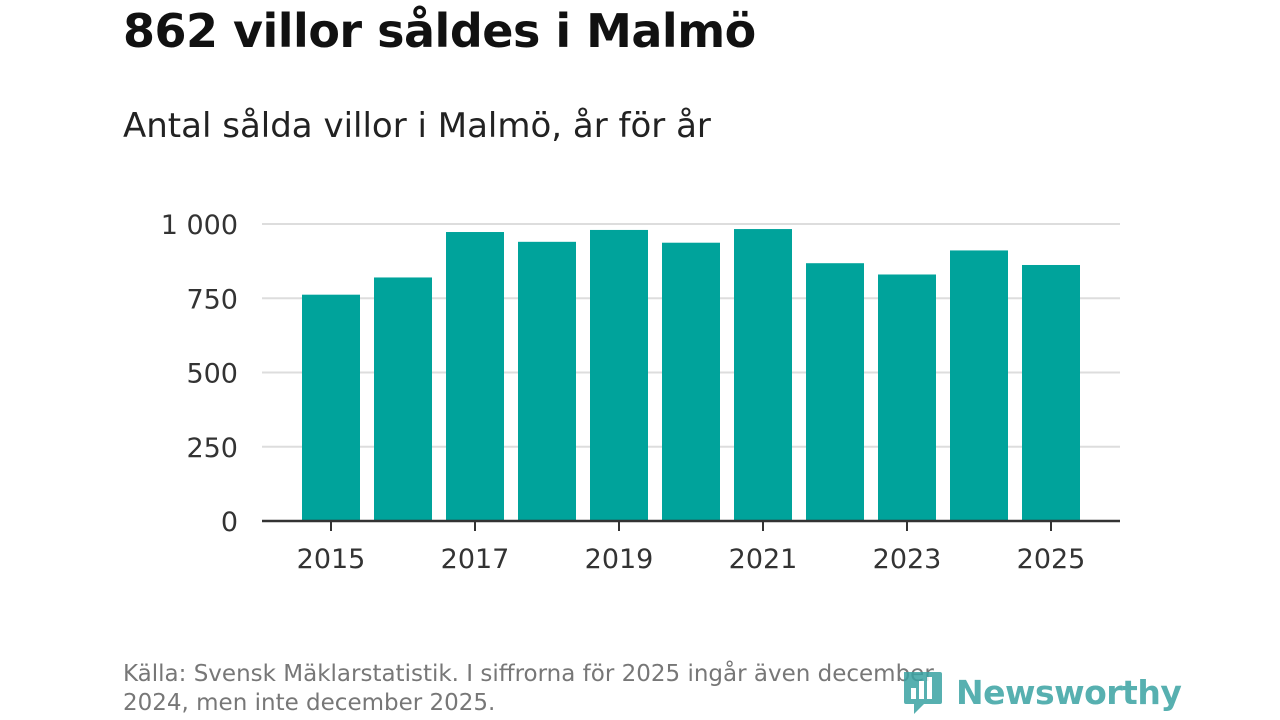 This screenshot has height=720, width=1280. Describe the element at coordinates (1051, 392) in the screenshot. I see `bar-2025` at that location.